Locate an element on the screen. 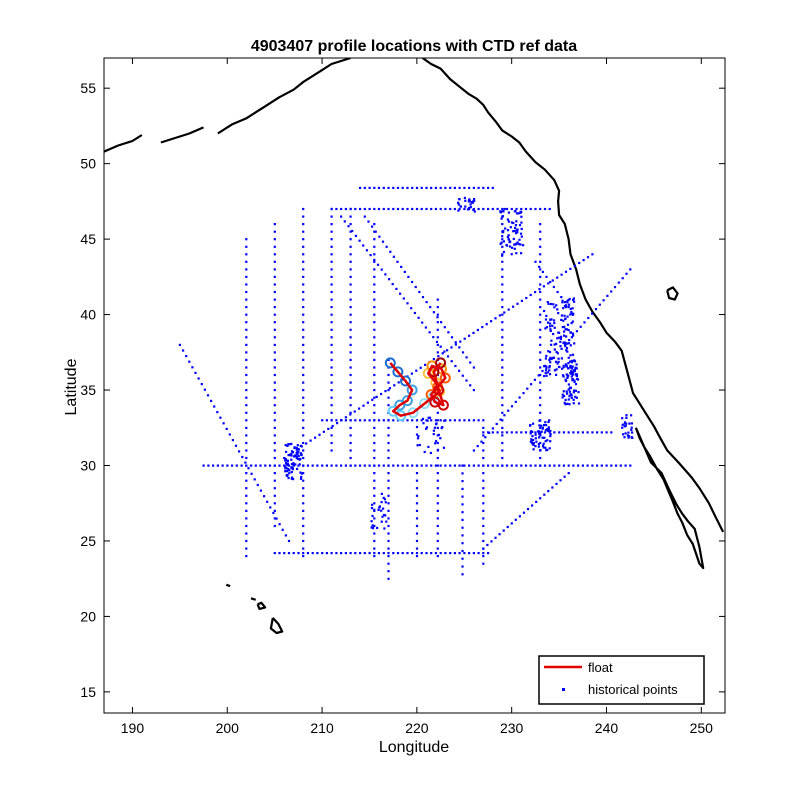 This screenshot has width=800, height=800. x-axis-label: Longitude is located at coordinates (414, 747).